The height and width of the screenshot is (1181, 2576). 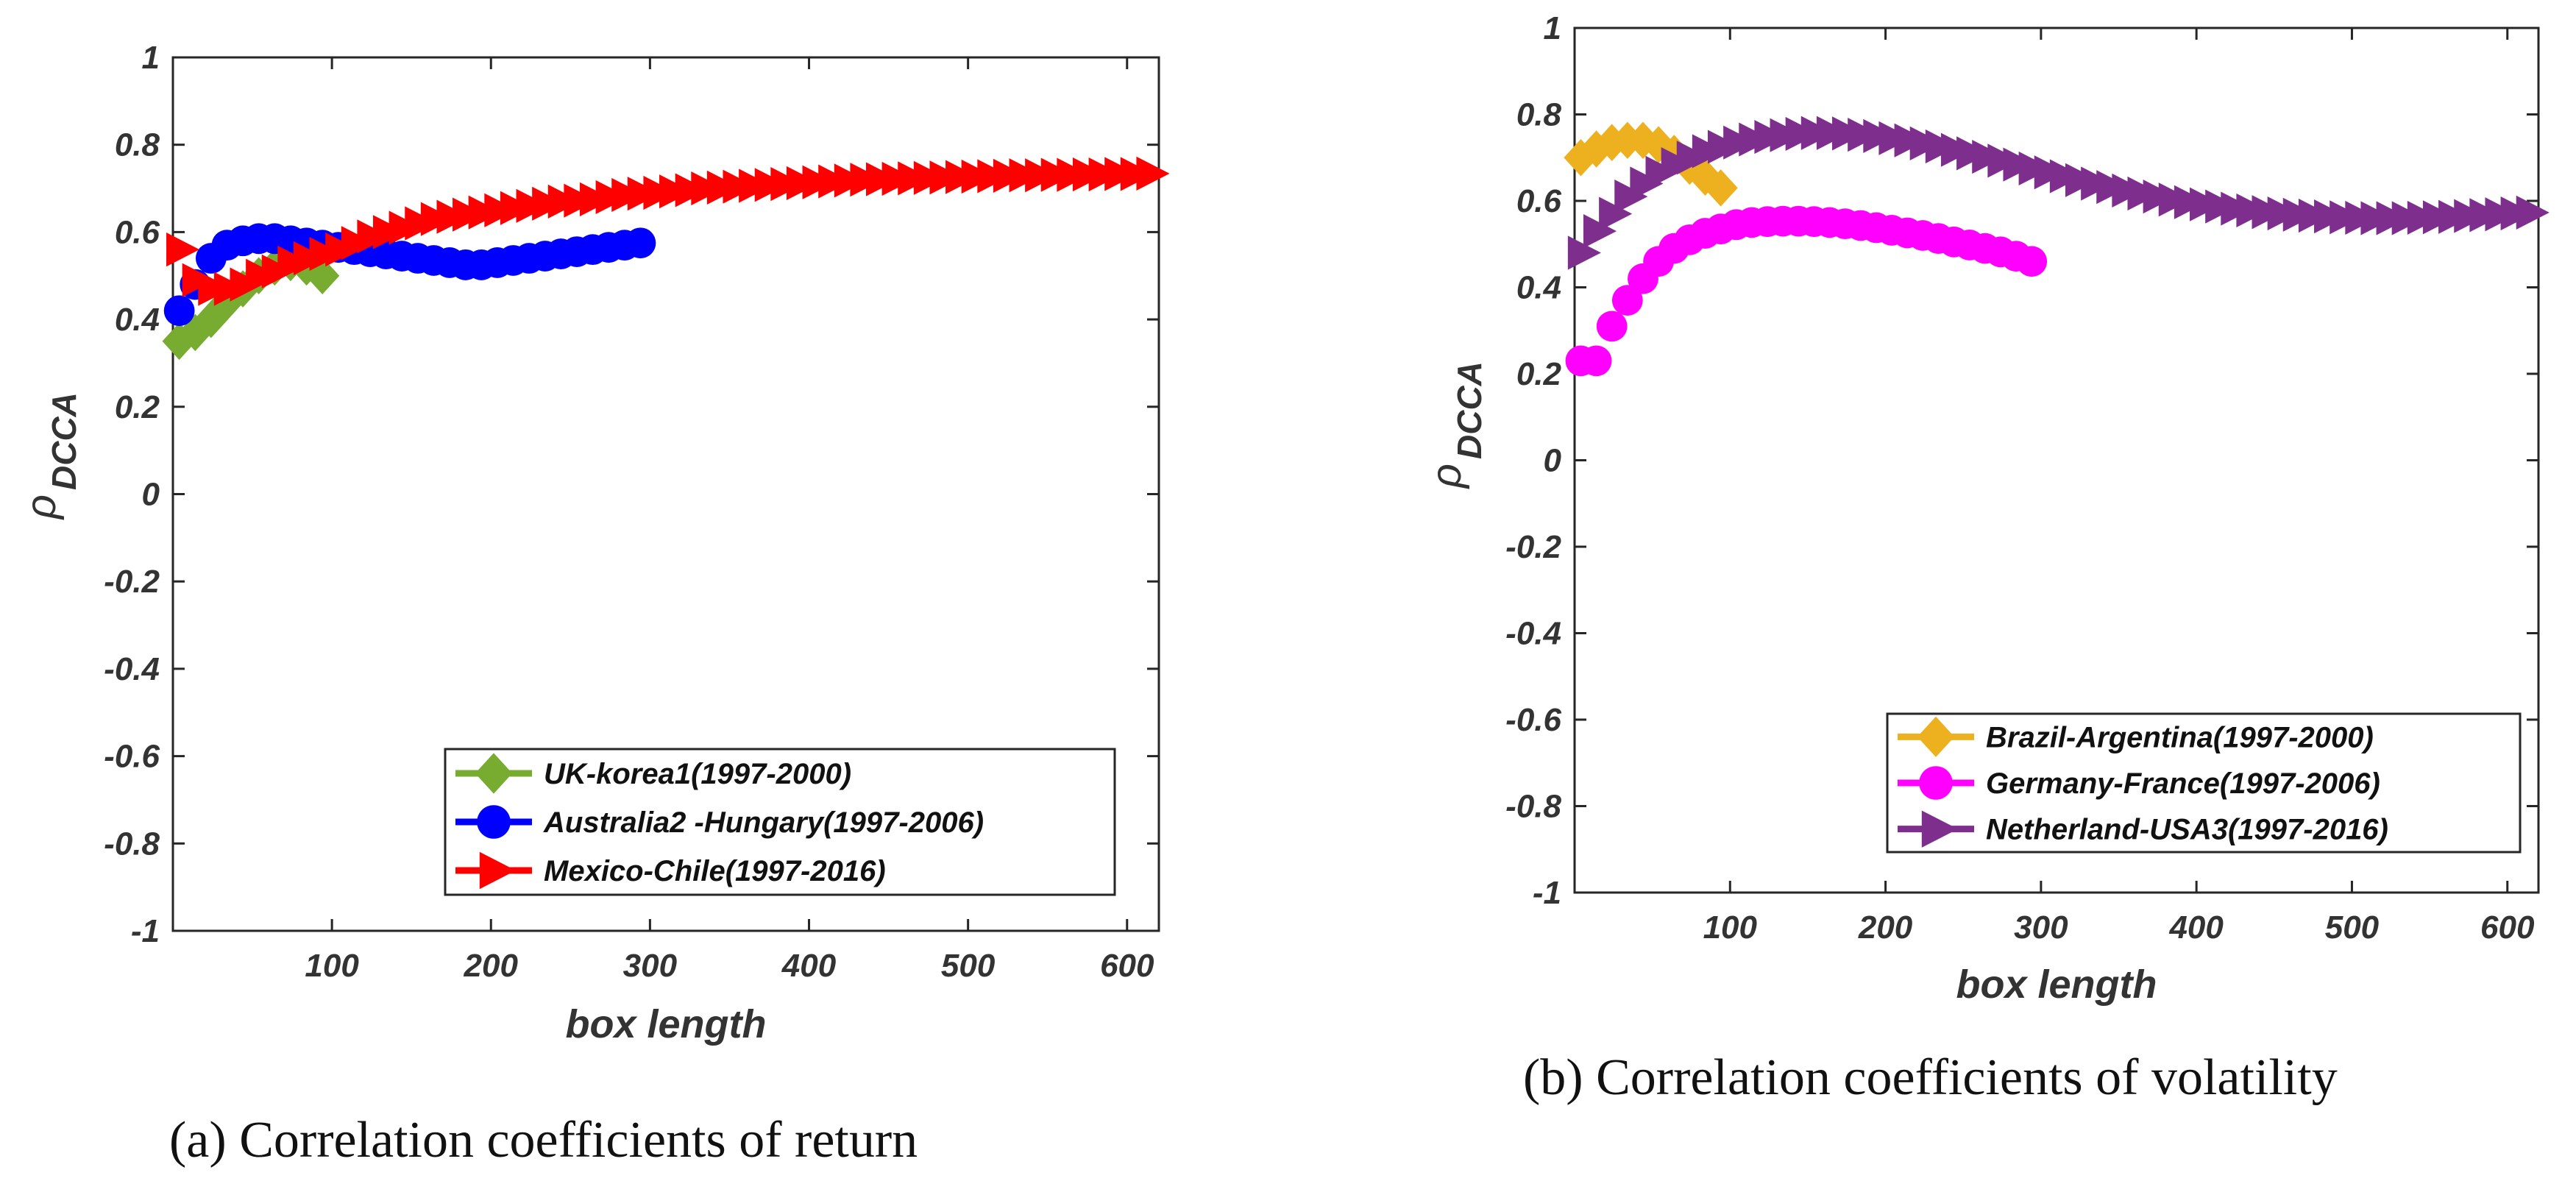 What do you see at coordinates (715, 871) in the screenshot?
I see `legend-entry-label: Mexico-Chile(1997-2016)` at bounding box center [715, 871].